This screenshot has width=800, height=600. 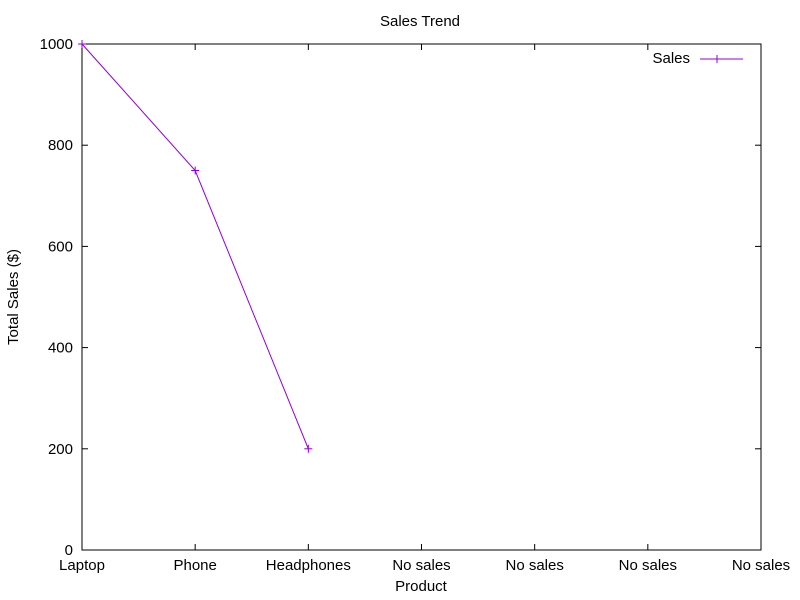 I want to click on chart-title: Sales Trend, so click(x=420, y=21).